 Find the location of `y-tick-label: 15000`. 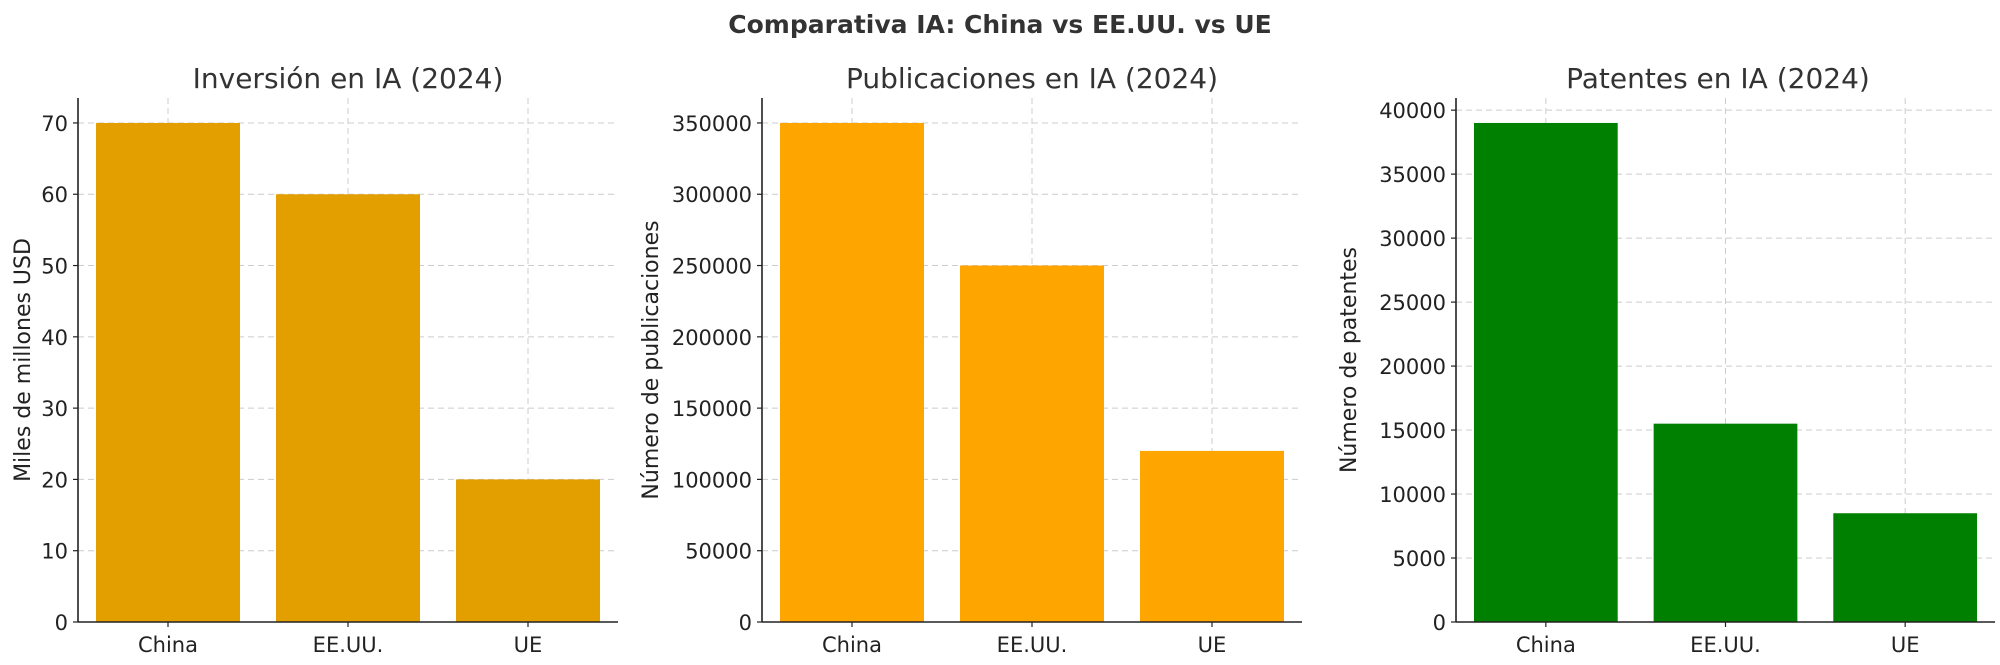

y-tick-label: 15000 is located at coordinates (1412, 431).